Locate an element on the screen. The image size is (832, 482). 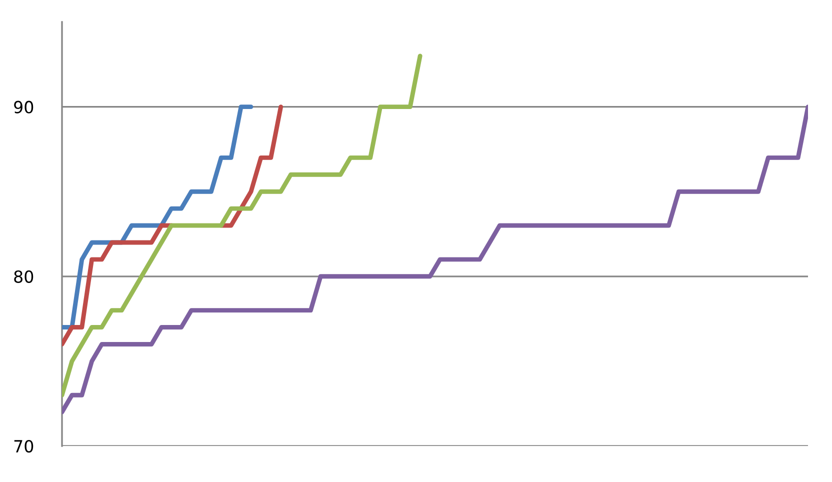
line-series is located at coordinates (158, 217).